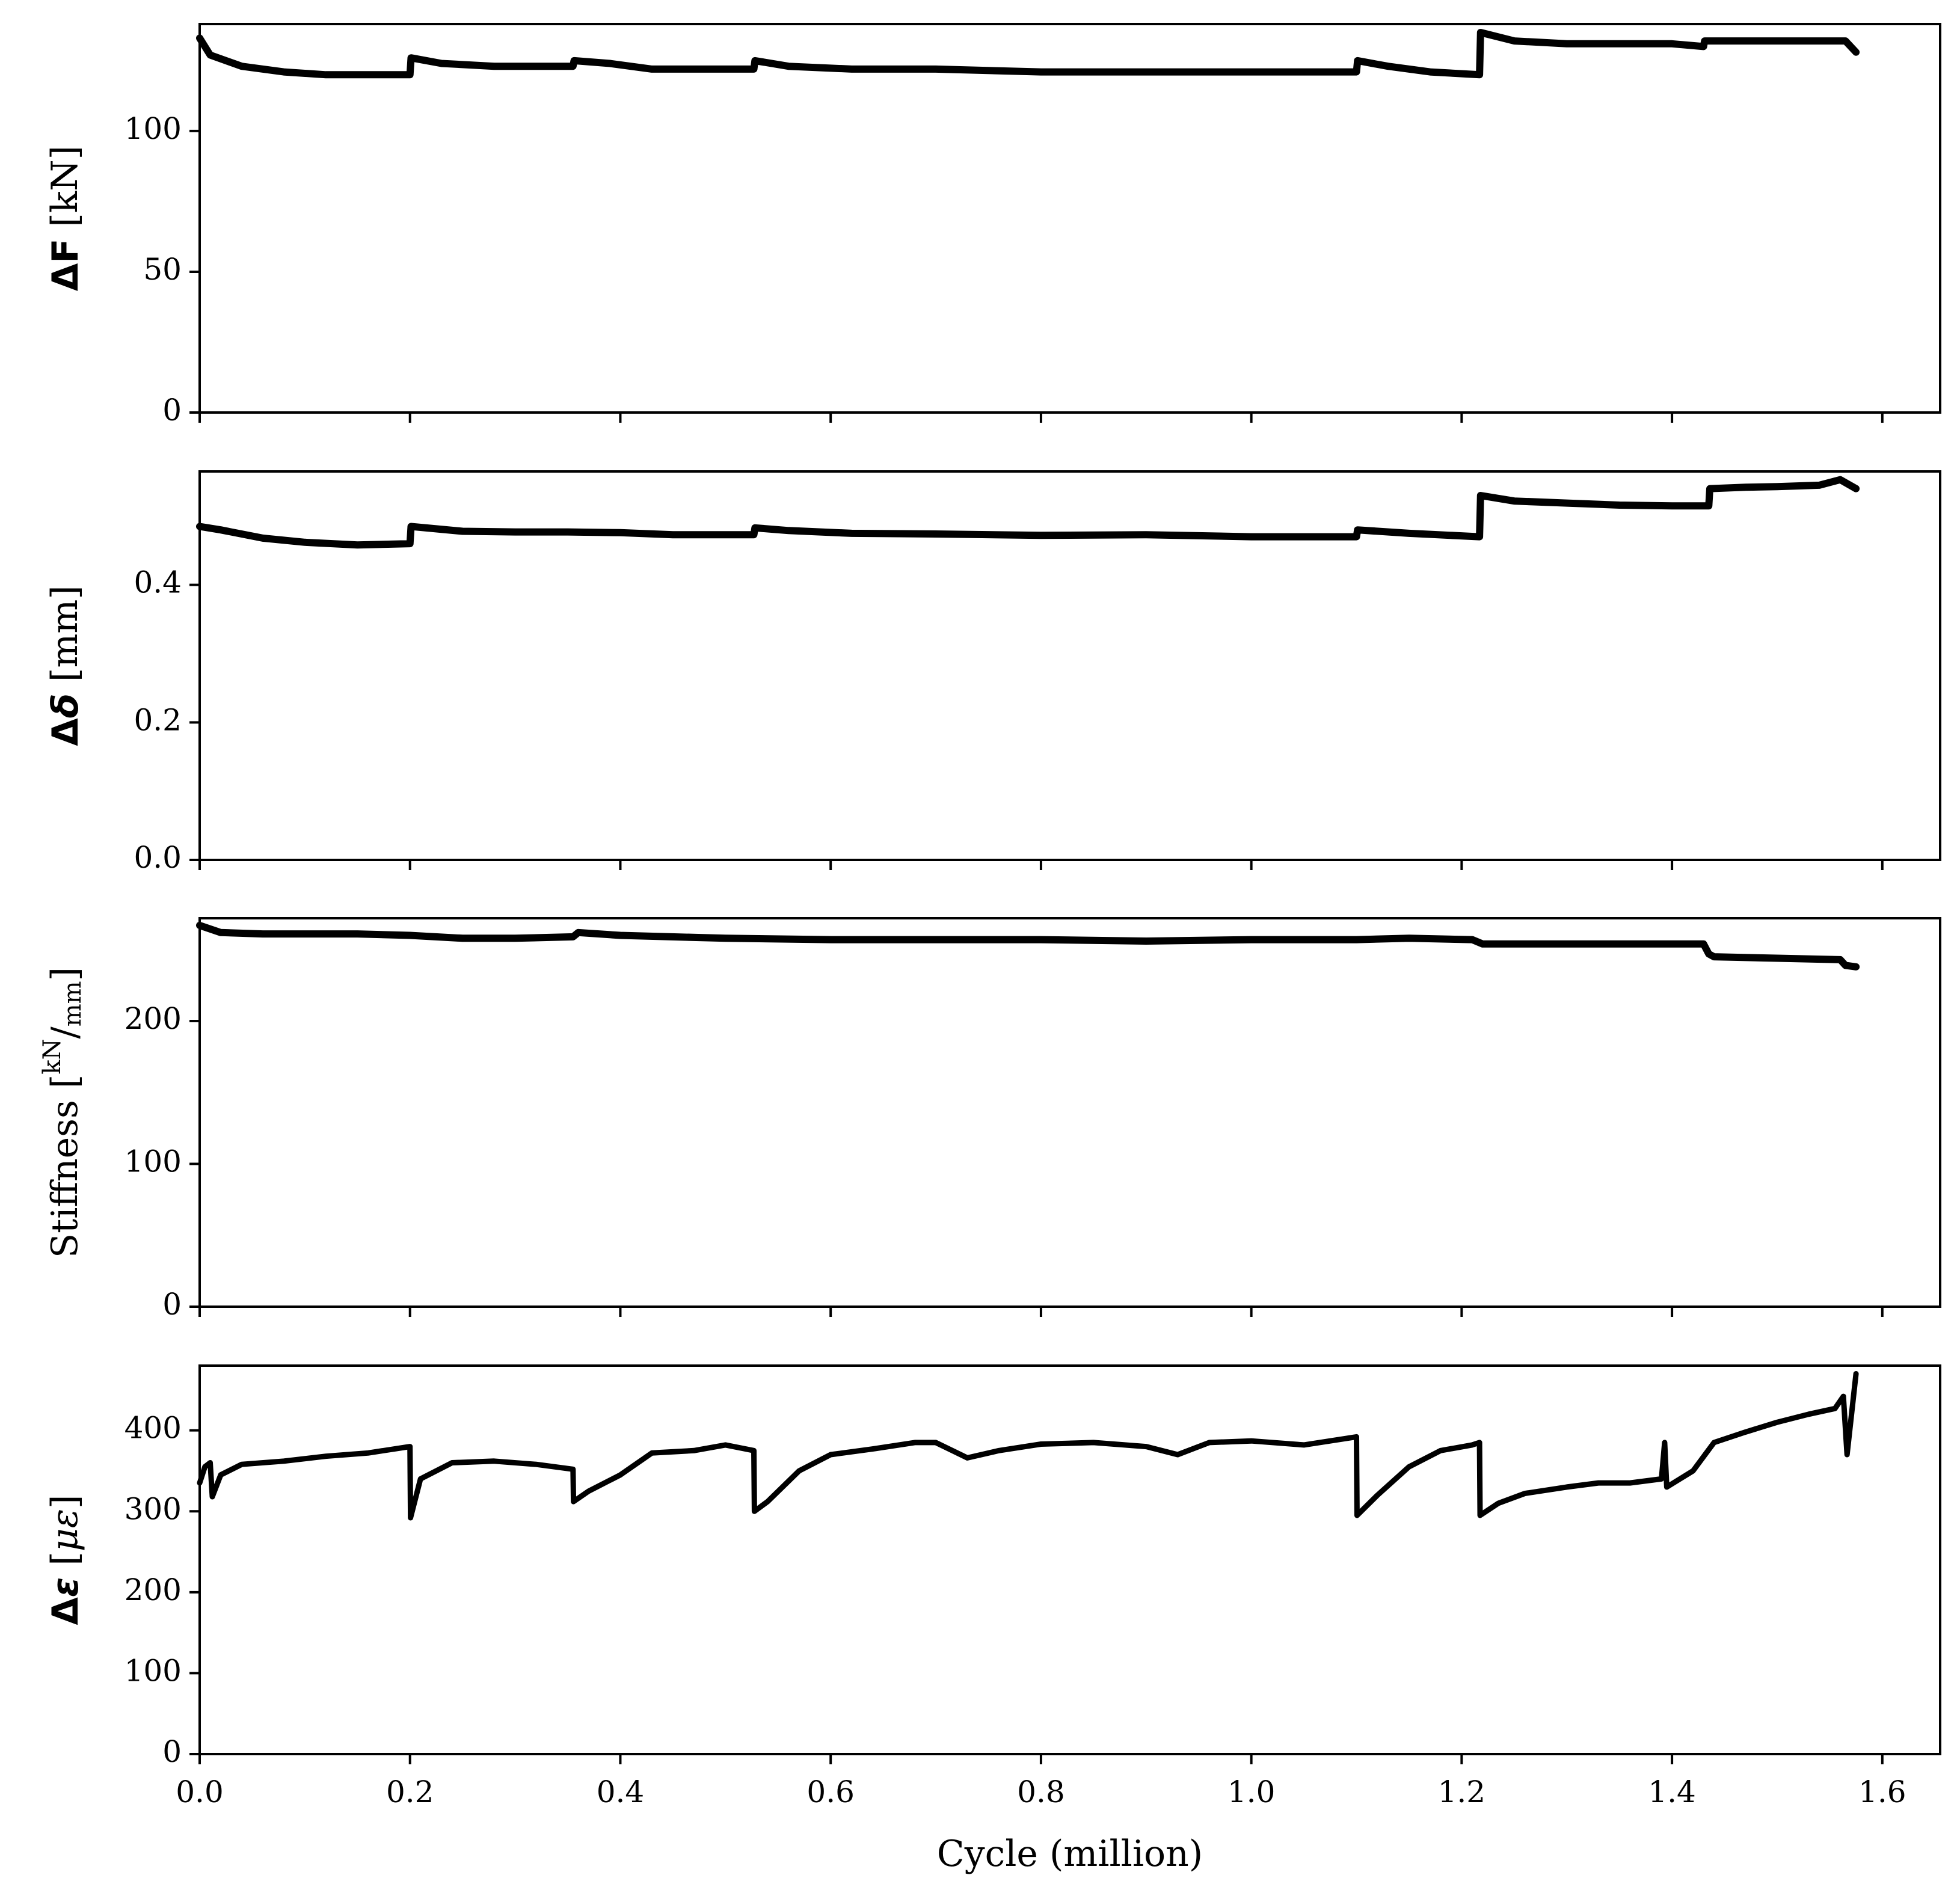  I want to click on y-axis-label: Δδ [mm], so click(65, 666).